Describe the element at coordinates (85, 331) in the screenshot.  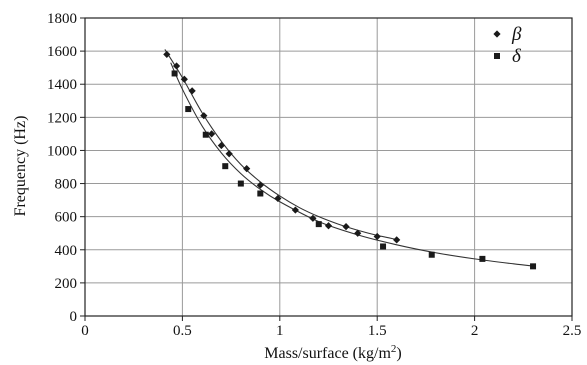
I see `x-tick-label-0: 0` at that location.